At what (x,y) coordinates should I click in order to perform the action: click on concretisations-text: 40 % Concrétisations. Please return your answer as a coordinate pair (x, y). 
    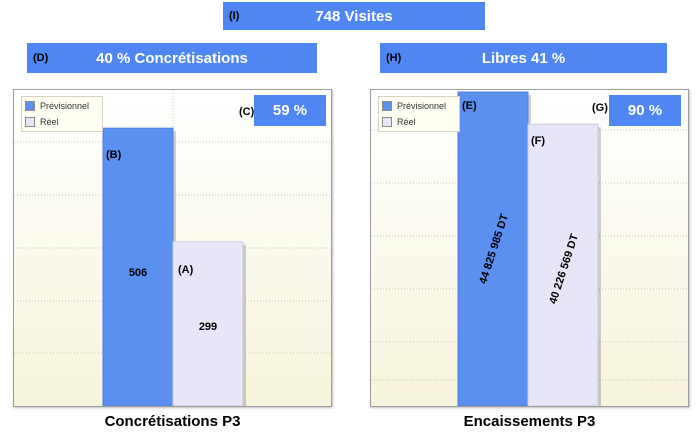
    Looking at the image, I should click on (172, 58).